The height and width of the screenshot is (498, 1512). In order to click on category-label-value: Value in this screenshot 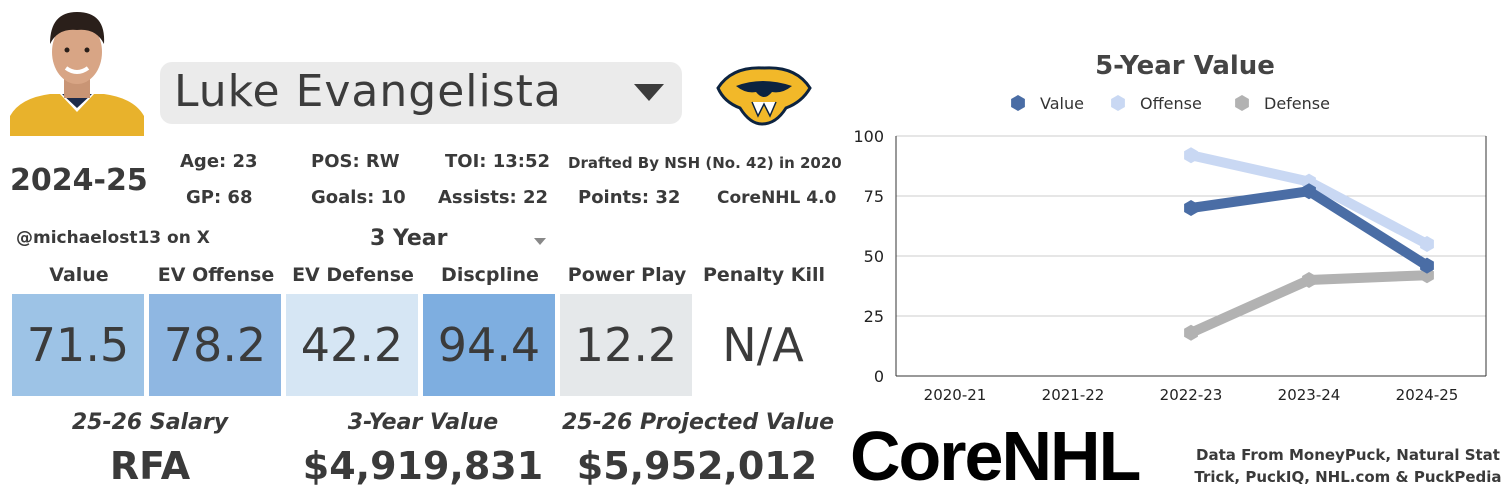, I will do `click(79, 275)`.